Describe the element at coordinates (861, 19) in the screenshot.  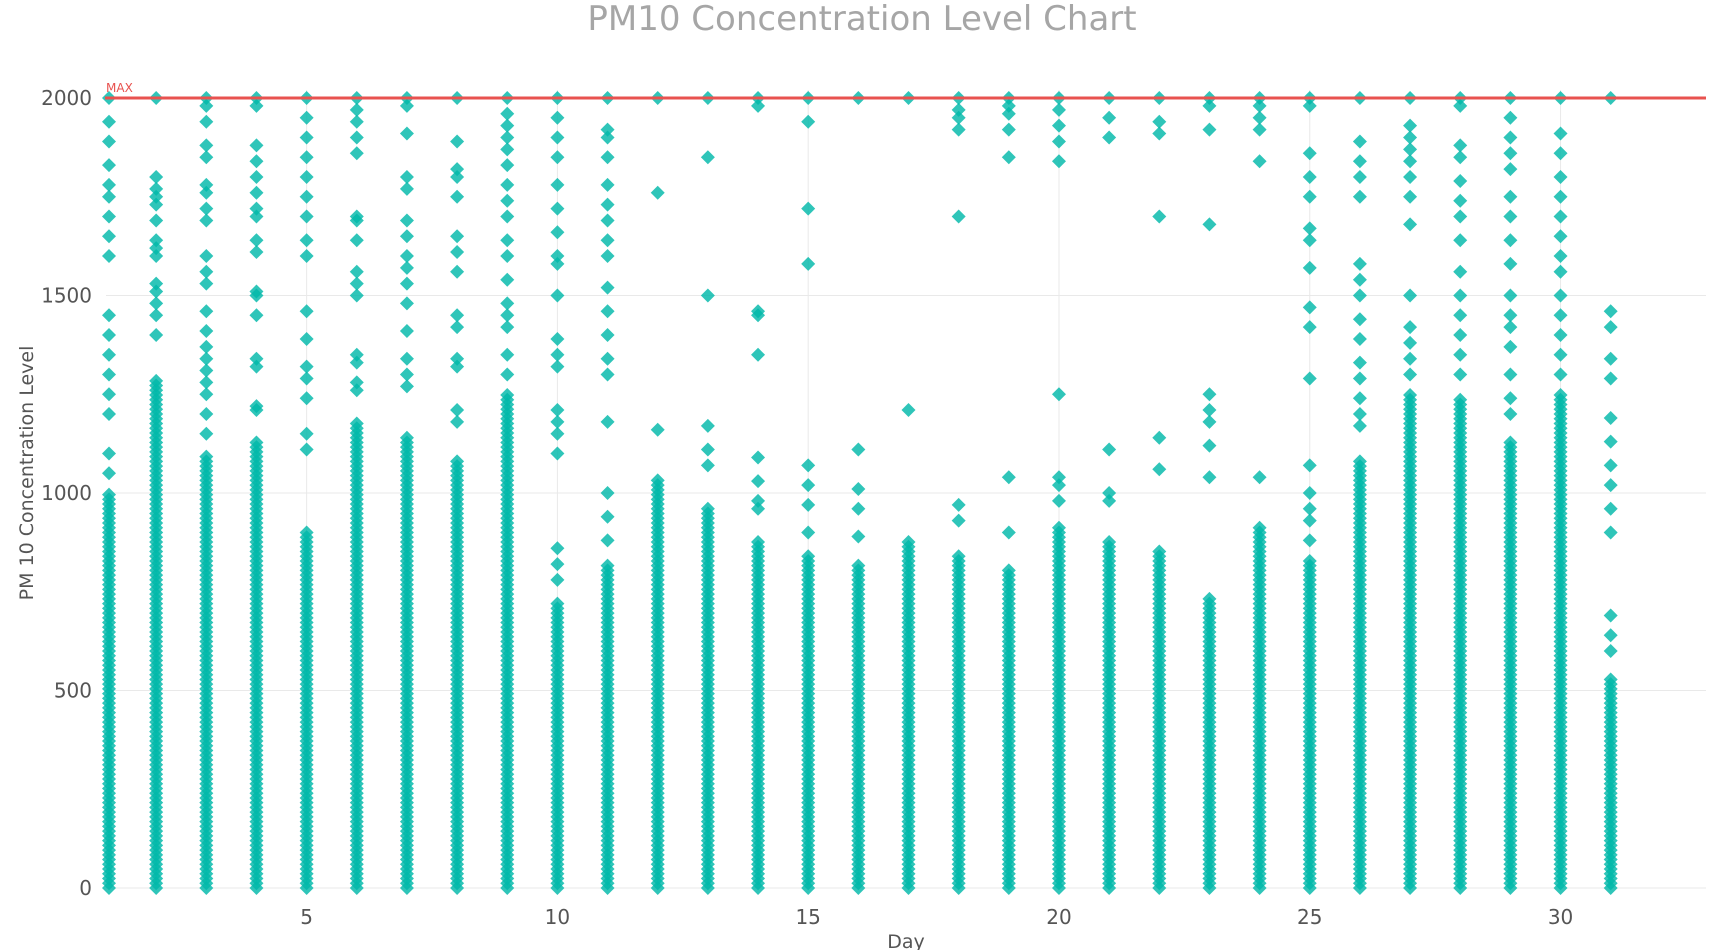
I see `chart-title: PM10 Concentration Level Chart` at that location.